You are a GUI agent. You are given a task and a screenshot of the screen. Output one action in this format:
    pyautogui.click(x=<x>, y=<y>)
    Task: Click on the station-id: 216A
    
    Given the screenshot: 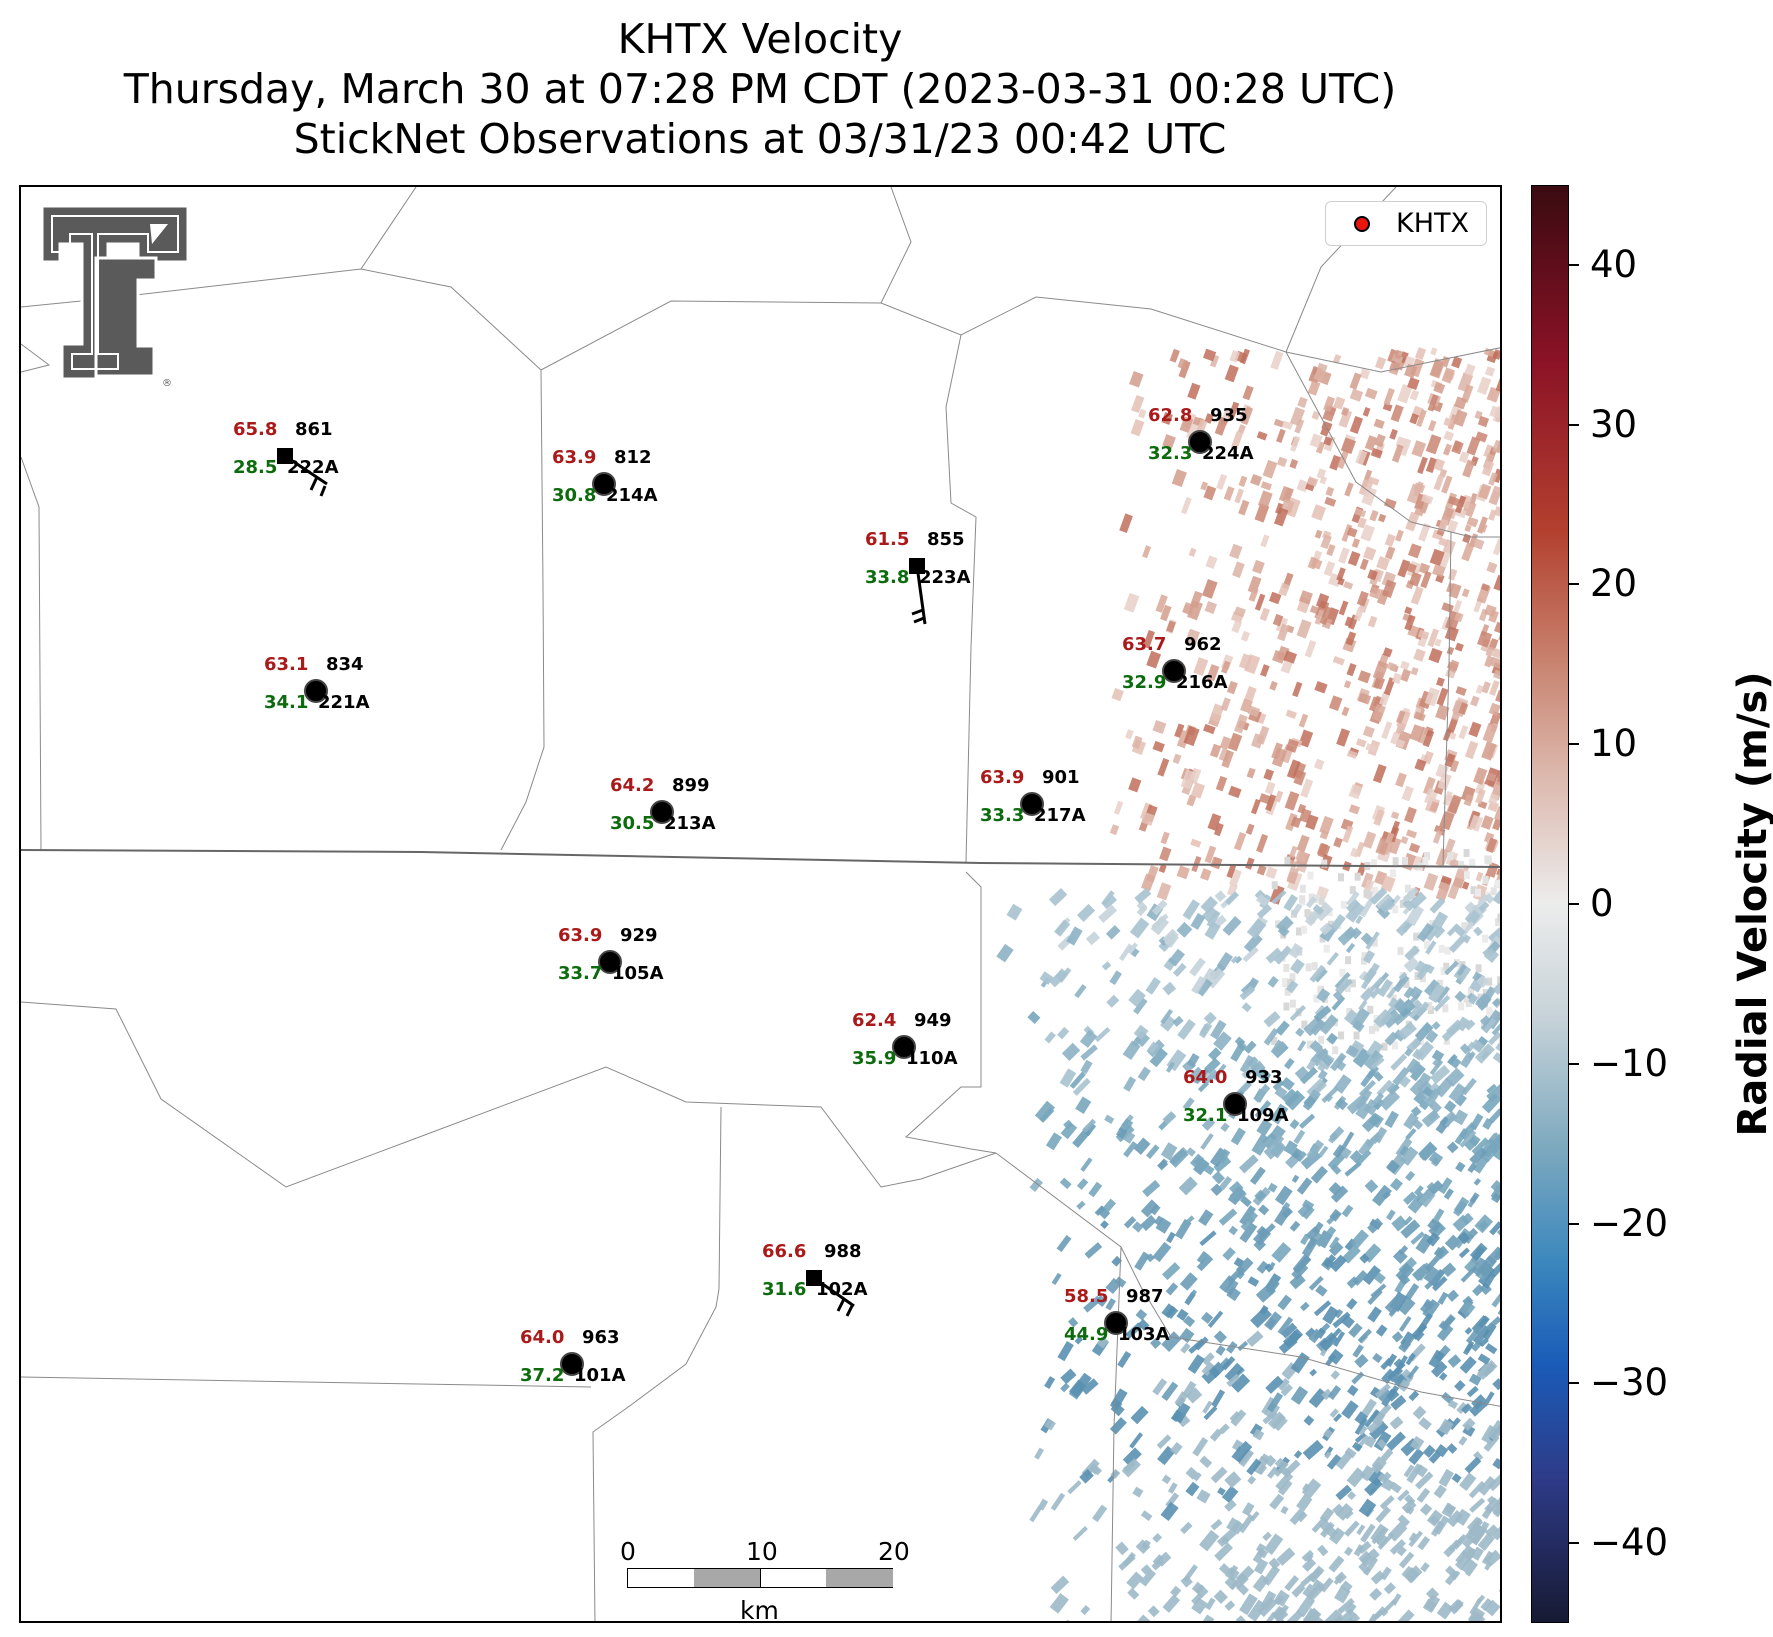 What is the action you would take?
    pyautogui.click(x=1202, y=682)
    